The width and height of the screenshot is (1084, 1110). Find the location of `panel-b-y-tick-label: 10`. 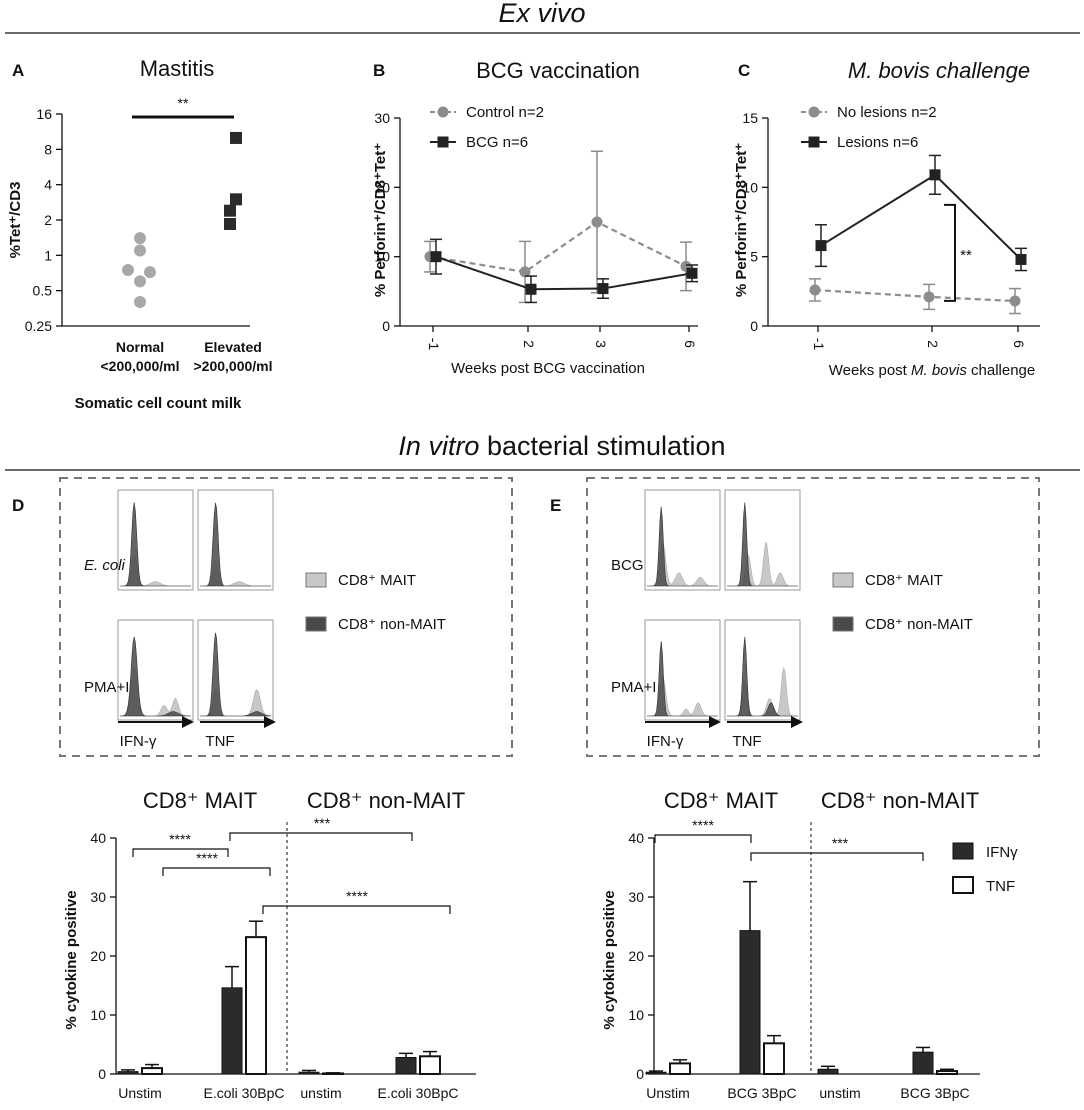

panel-b-y-tick-label: 10 is located at coordinates (382, 257).